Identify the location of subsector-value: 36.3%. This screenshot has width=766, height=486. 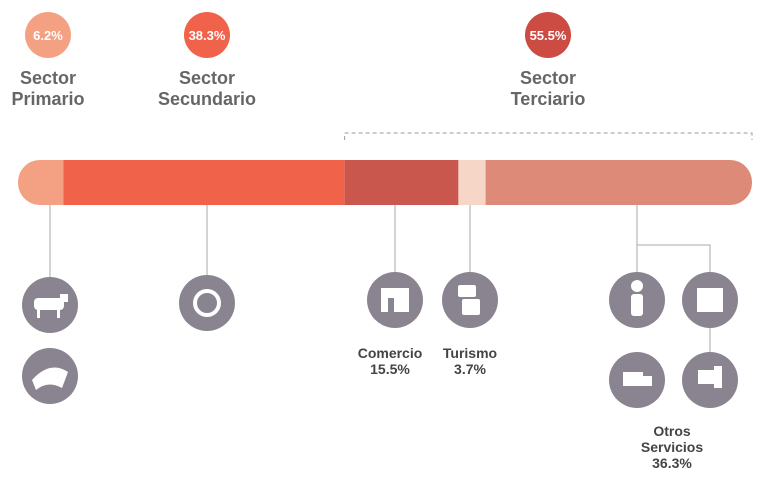
(672, 463).